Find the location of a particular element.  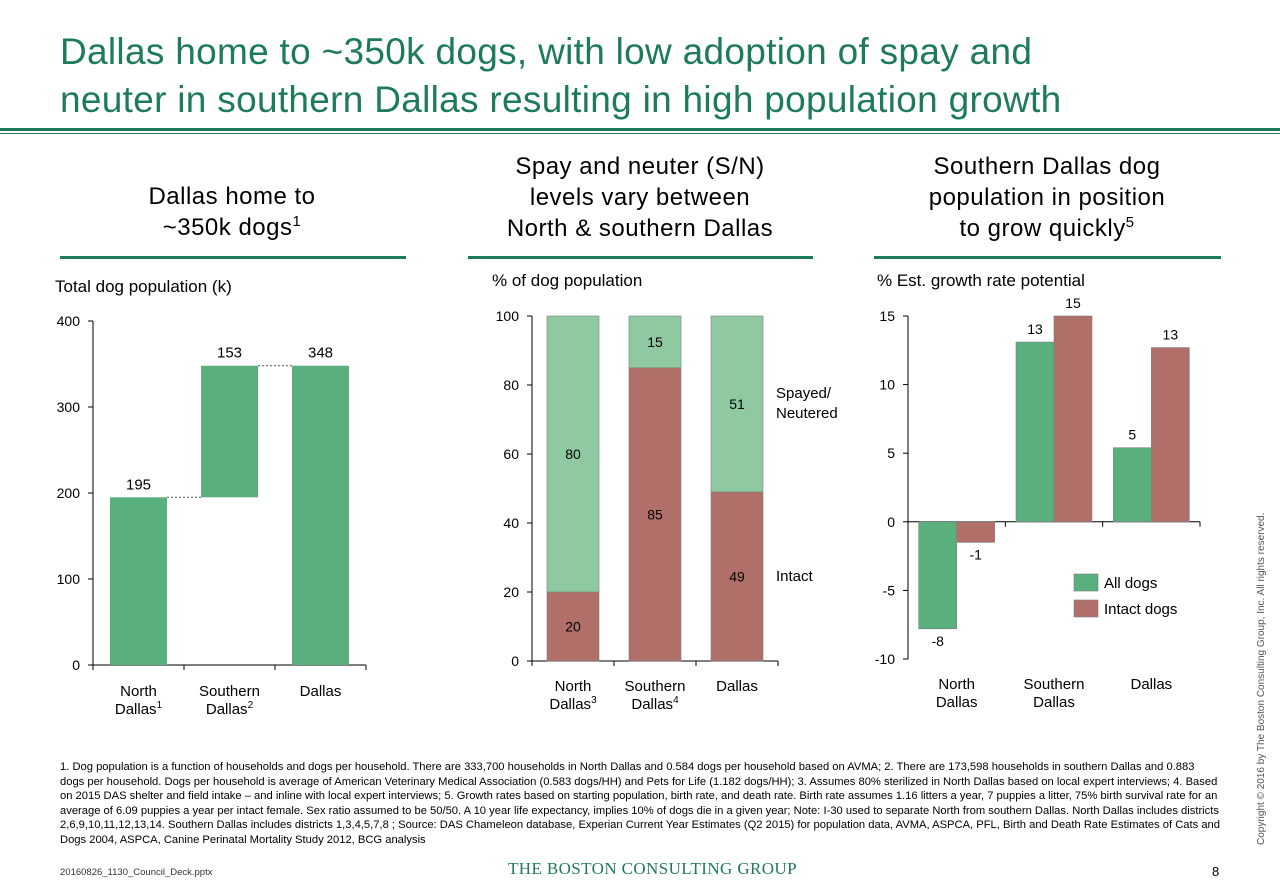

chart-1-x-label-2: Dallas is located at coordinates (321, 691).